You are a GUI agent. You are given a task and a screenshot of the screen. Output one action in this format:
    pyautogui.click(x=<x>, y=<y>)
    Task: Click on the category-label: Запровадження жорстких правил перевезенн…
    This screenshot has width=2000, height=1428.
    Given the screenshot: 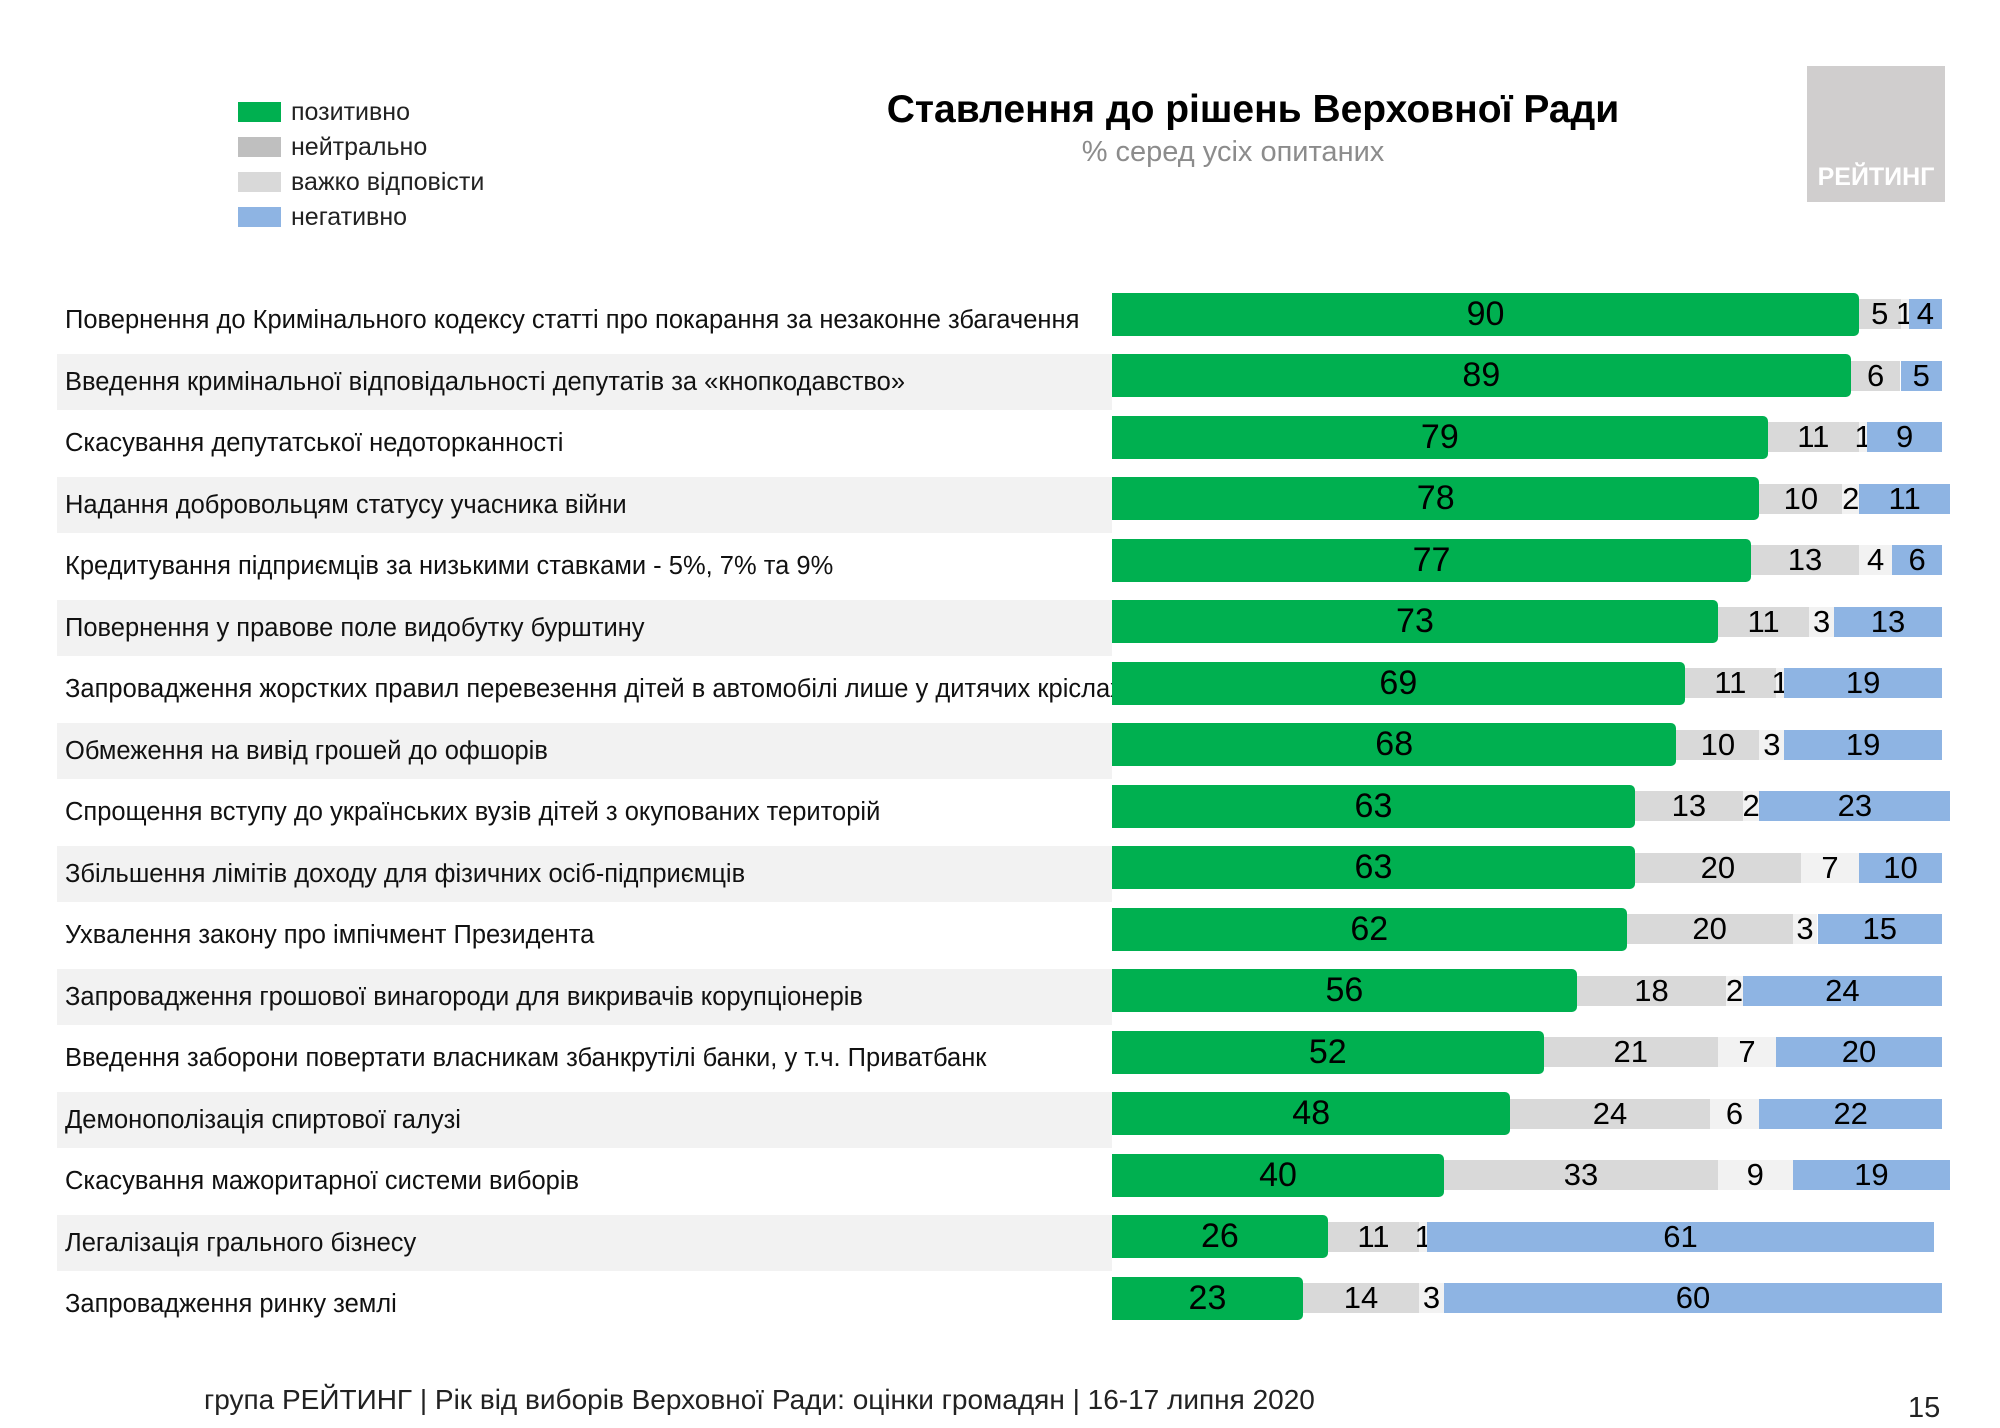 What is the action you would take?
    pyautogui.click(x=594, y=689)
    